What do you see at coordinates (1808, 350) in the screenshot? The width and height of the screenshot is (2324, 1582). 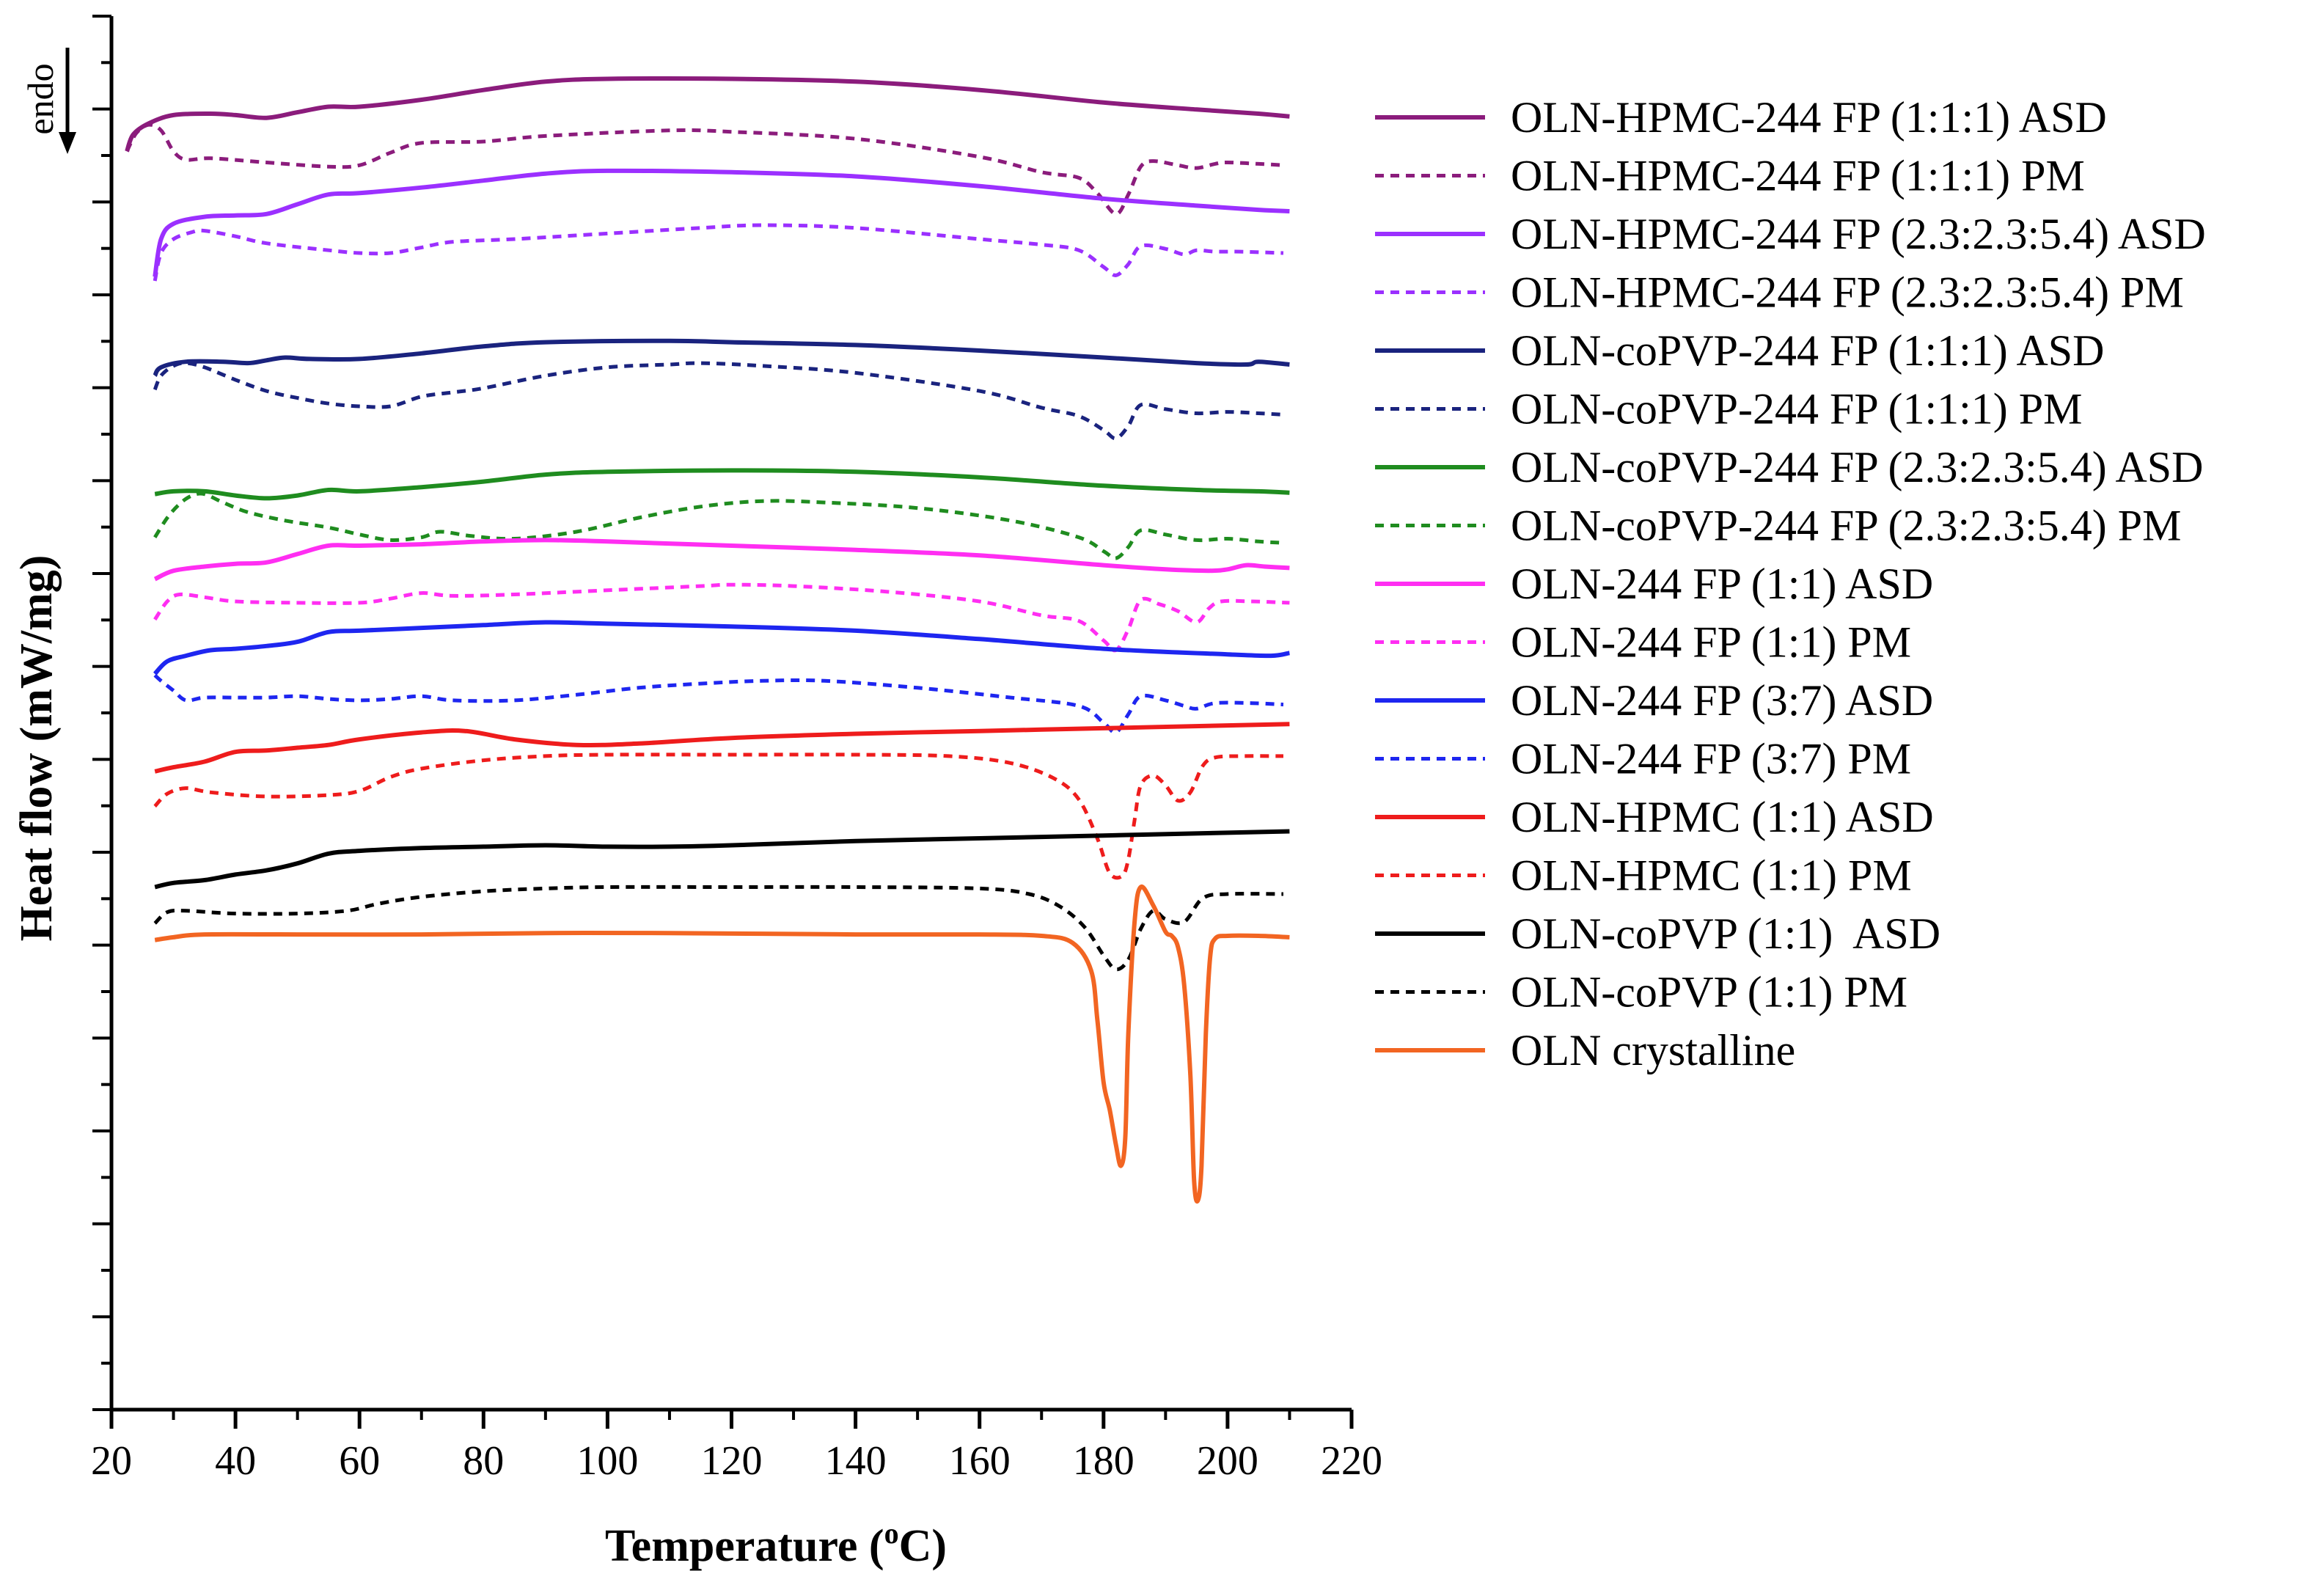 I see `legend-label: OLN-coPVP-244 FP (1:1:1) ASD` at bounding box center [1808, 350].